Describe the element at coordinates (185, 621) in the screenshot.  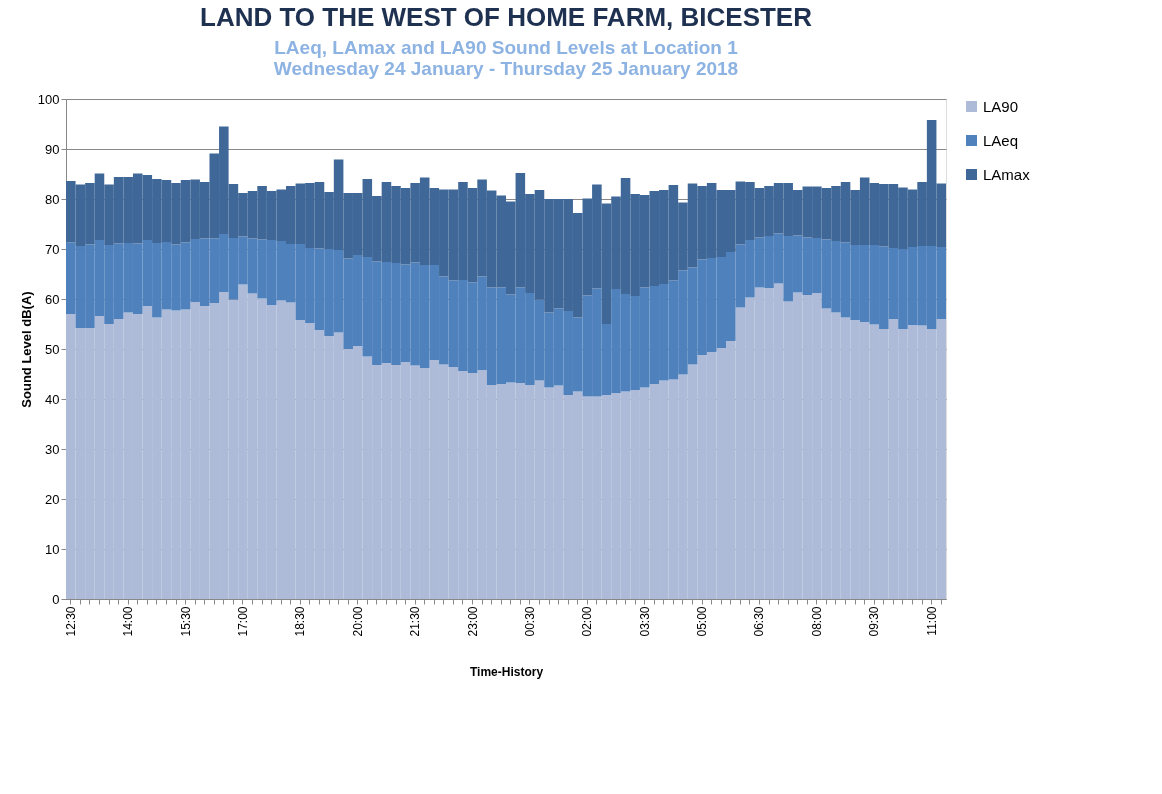
I see `x-tick-label: 15:30` at that location.